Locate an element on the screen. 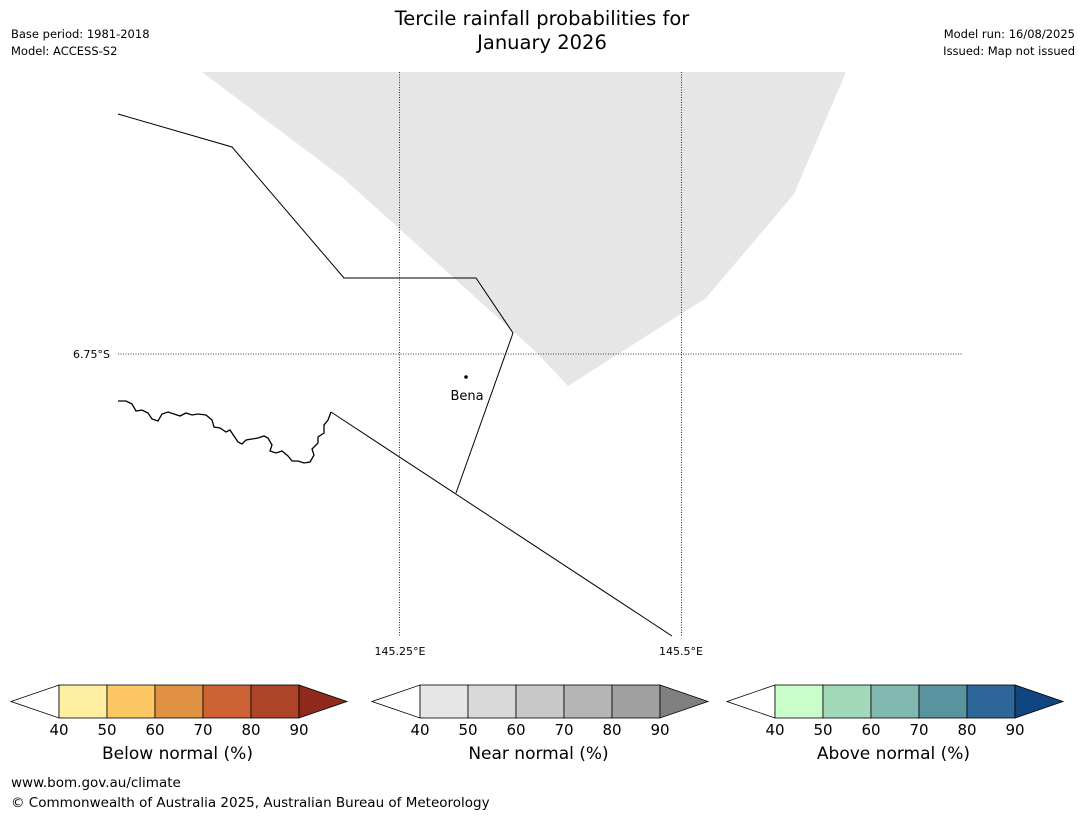  legend-above-tick-label: 60 is located at coordinates (870, 730).